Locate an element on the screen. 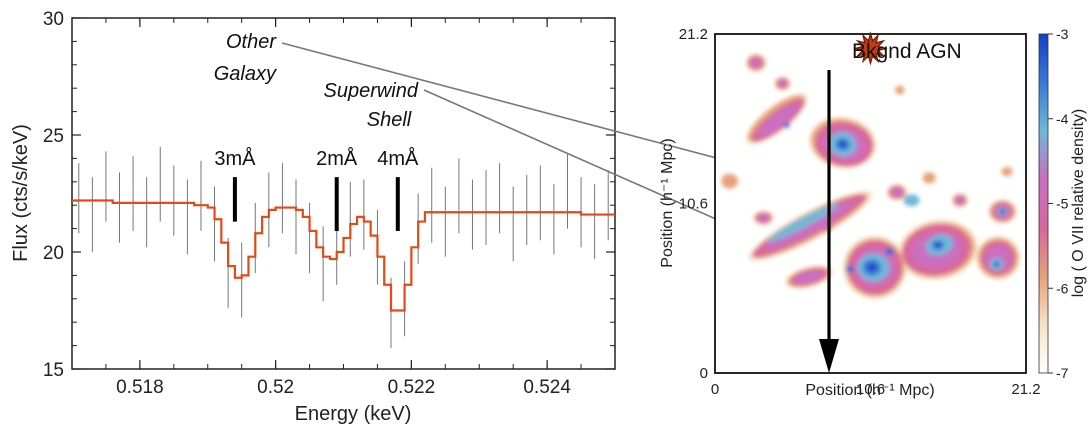 This screenshot has width=1092, height=429. simulation-x-axis-title: Position (h⁻¹ Mpc) is located at coordinates (869, 390).